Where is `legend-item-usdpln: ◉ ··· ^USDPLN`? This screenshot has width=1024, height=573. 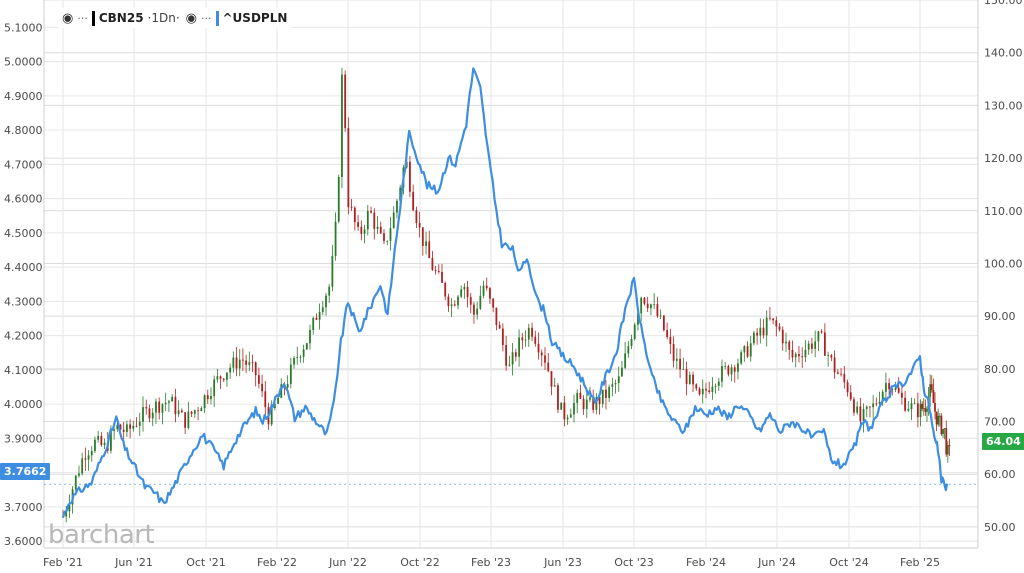 legend-item-usdpln: ◉ ··· ^USDPLN is located at coordinates (236, 18).